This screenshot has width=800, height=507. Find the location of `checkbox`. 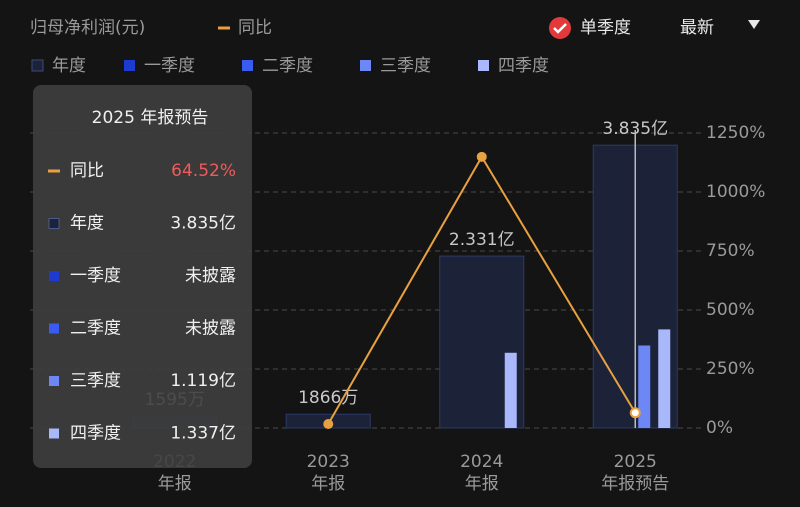

checkbox is located at coordinates (560, 28).